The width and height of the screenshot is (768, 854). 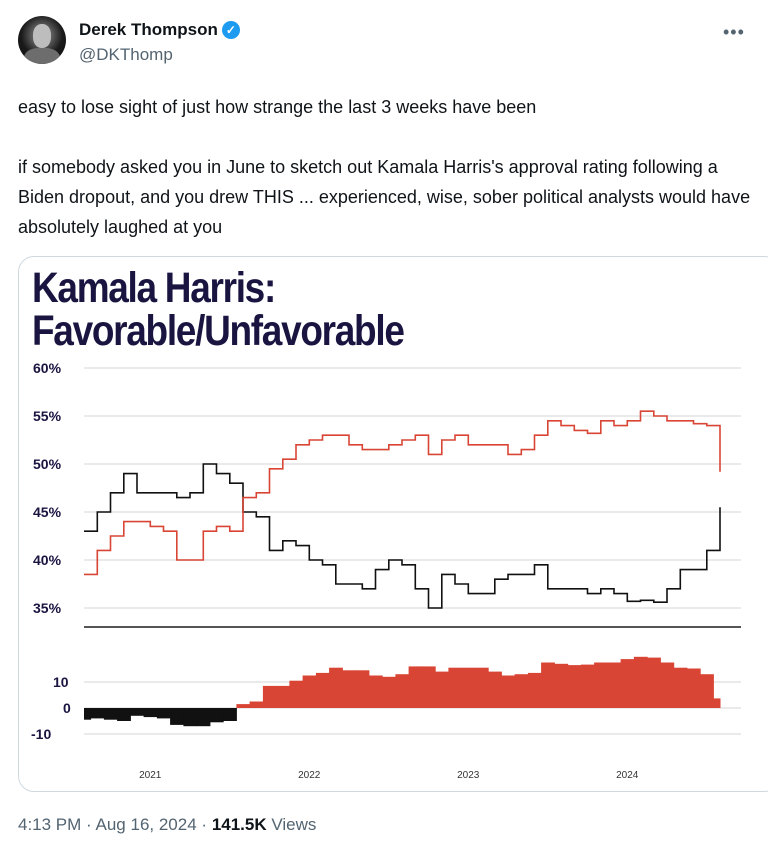 What do you see at coordinates (146, 824) in the screenshot?
I see `tweet-date: Aug 16, 2024` at bounding box center [146, 824].